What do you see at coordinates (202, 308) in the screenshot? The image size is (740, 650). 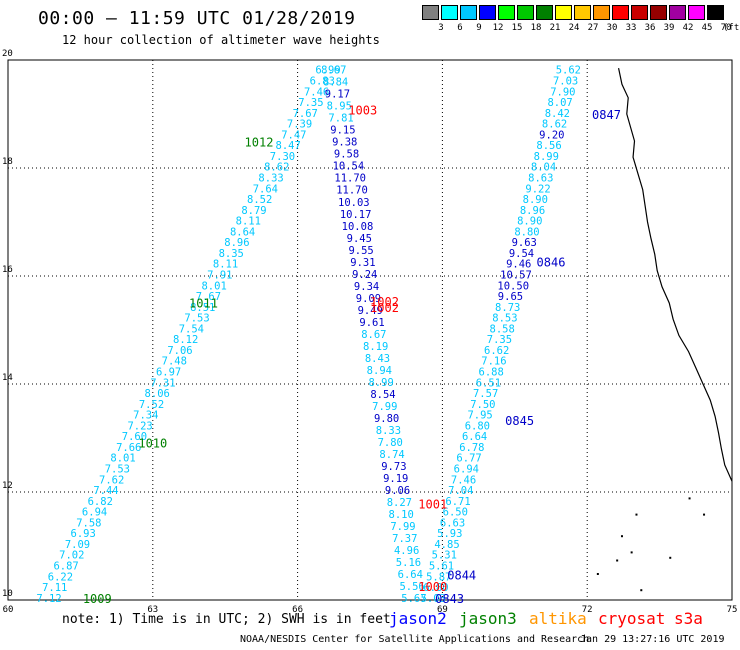 I see `wave-height-value: 8.51` at bounding box center [202, 308].